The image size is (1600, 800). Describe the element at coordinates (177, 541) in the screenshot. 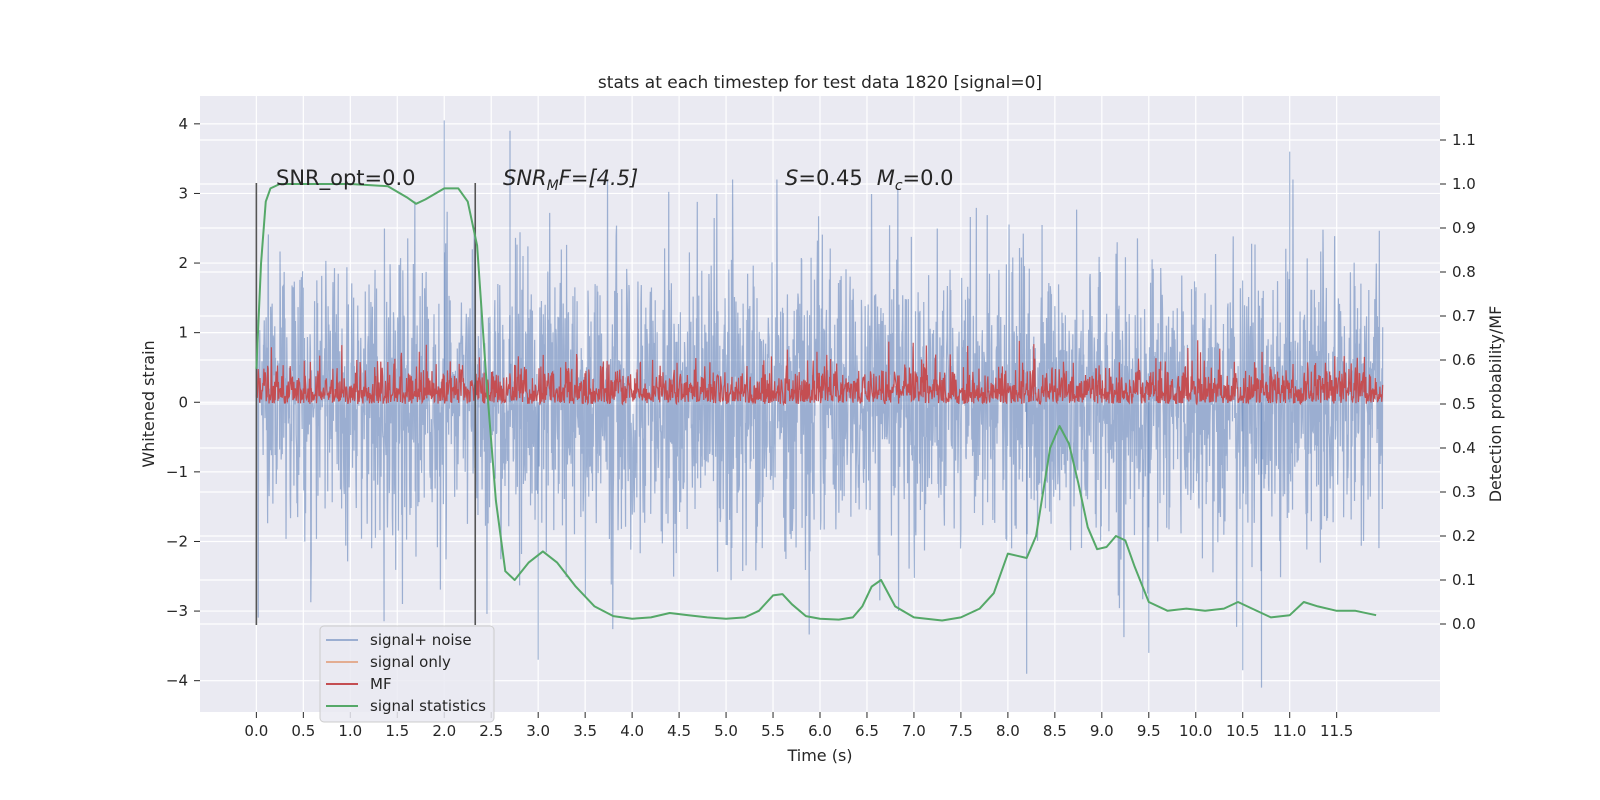

I see `y-tick-label-2: −2` at that location.